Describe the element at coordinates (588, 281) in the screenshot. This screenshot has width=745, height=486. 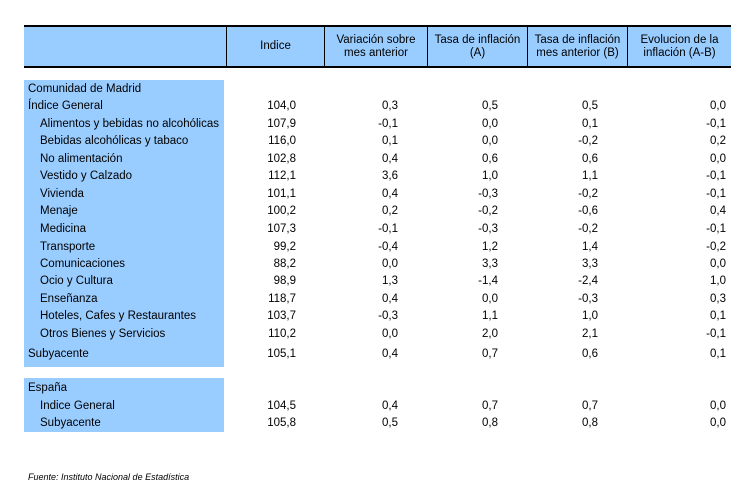
I see `row-value: -2,4` at that location.